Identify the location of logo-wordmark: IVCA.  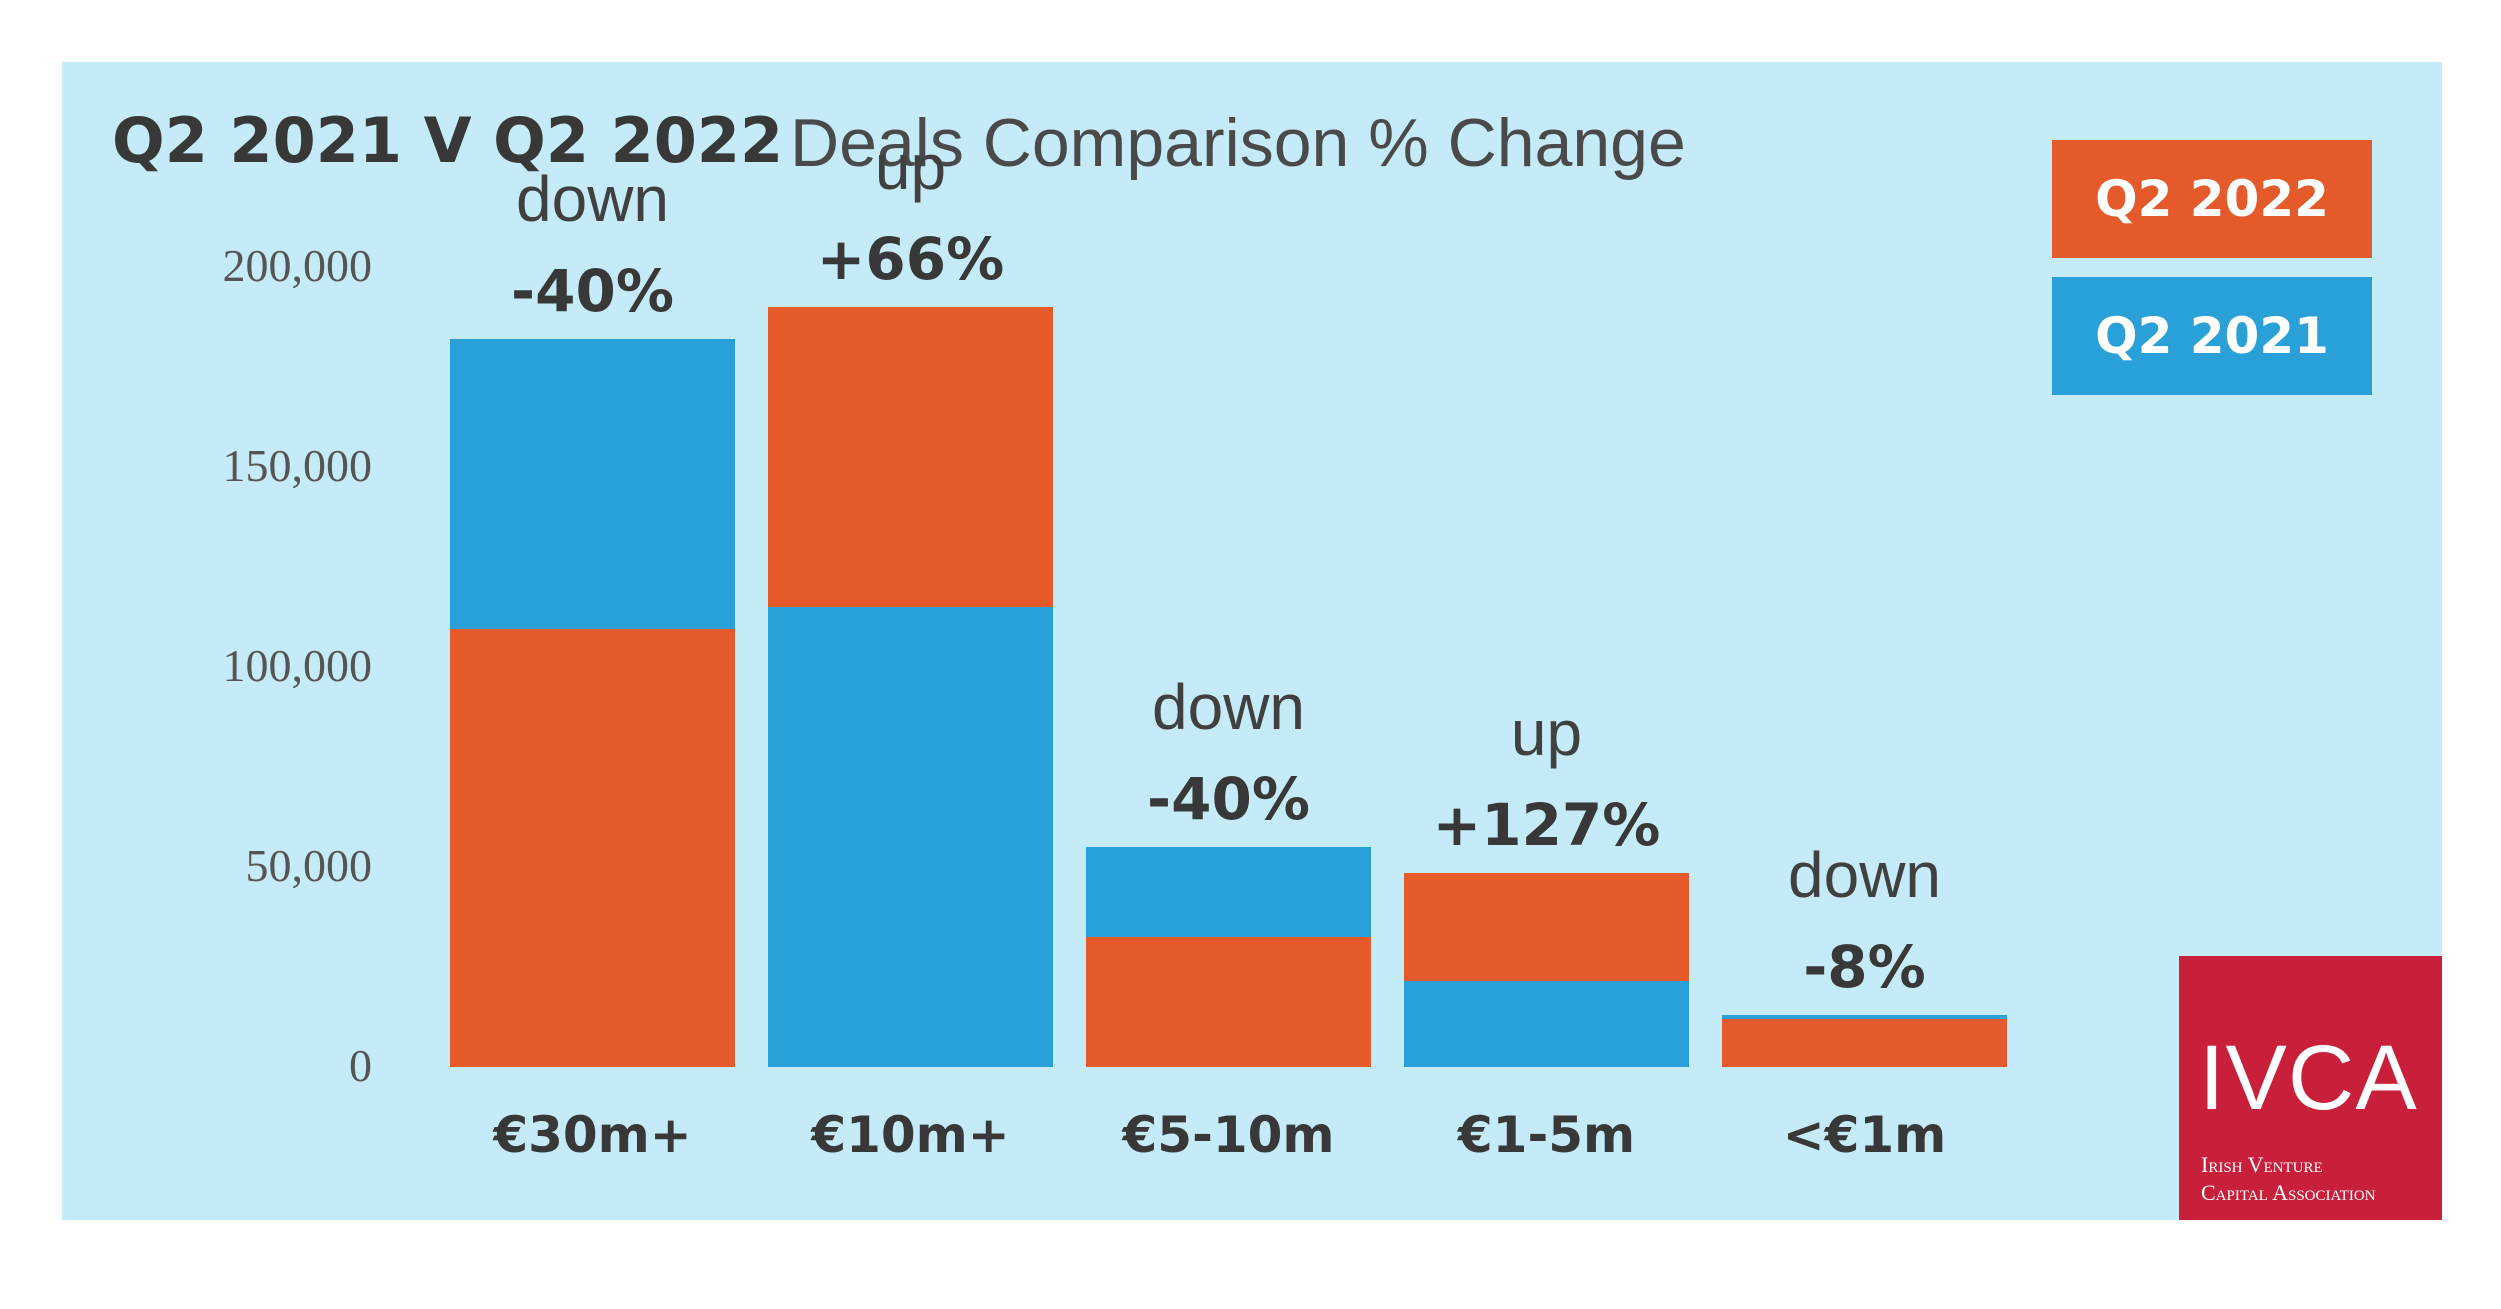
(2308, 1078).